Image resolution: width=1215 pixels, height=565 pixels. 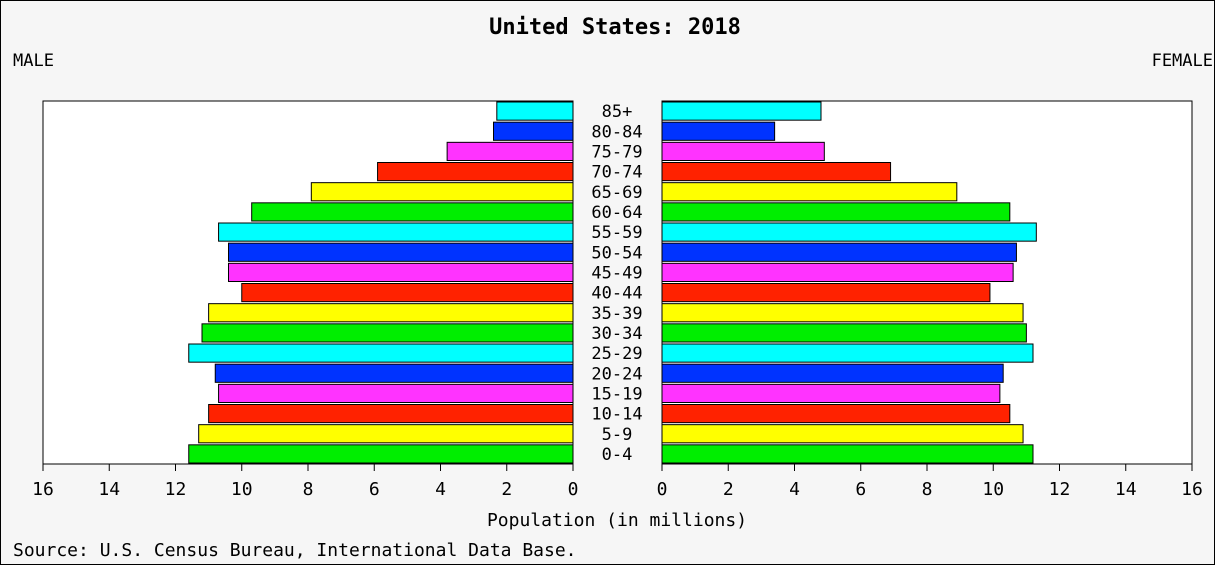 I want to click on male-tick-label-0: 0, so click(x=573, y=489).